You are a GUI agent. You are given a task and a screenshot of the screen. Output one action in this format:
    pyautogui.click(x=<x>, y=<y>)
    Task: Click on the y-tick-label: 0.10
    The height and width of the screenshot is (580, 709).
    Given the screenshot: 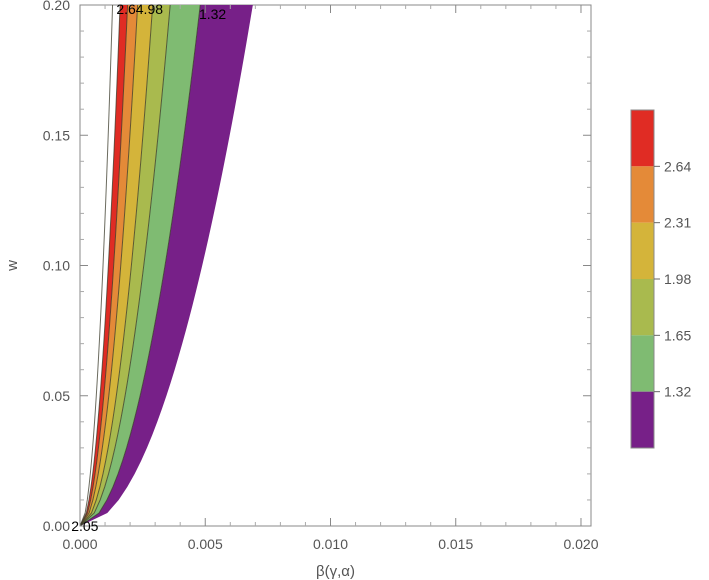 What is the action you would take?
    pyautogui.click(x=56, y=266)
    